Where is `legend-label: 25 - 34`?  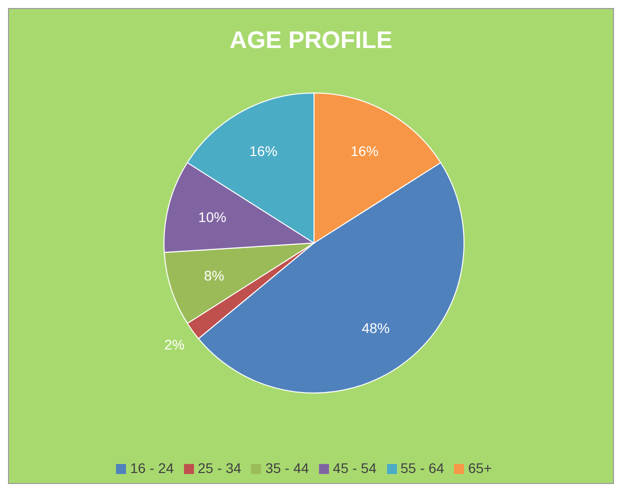 legend-label: 25 - 34 is located at coordinates (220, 468).